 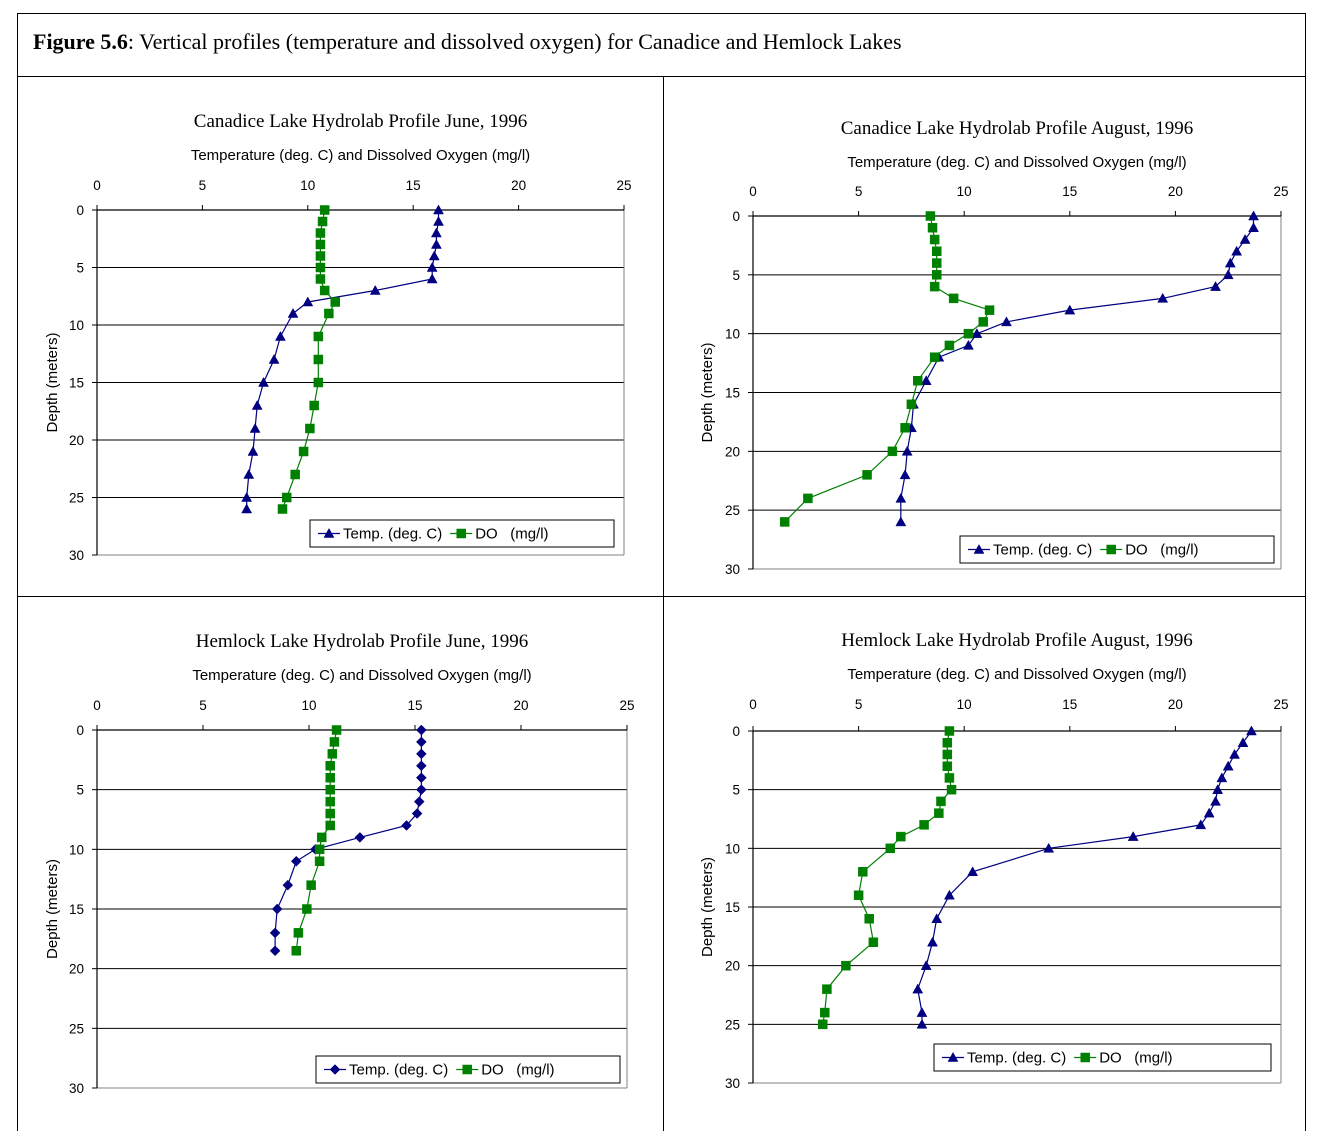 I want to click on series-line-do, so click(x=316, y=840).